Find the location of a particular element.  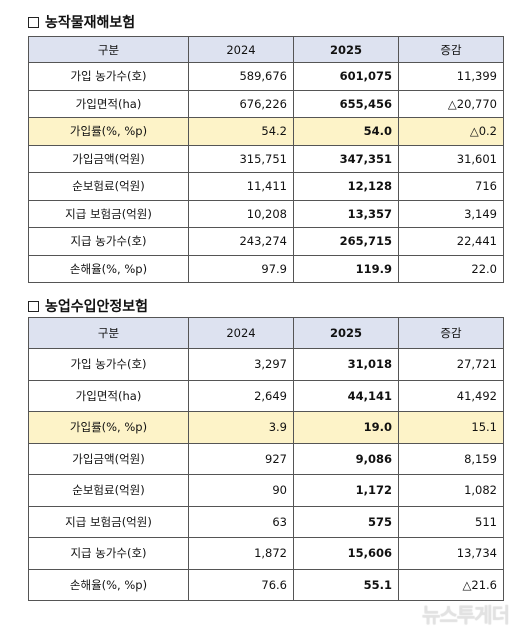

value-change: 15.1 is located at coordinates (451, 427).